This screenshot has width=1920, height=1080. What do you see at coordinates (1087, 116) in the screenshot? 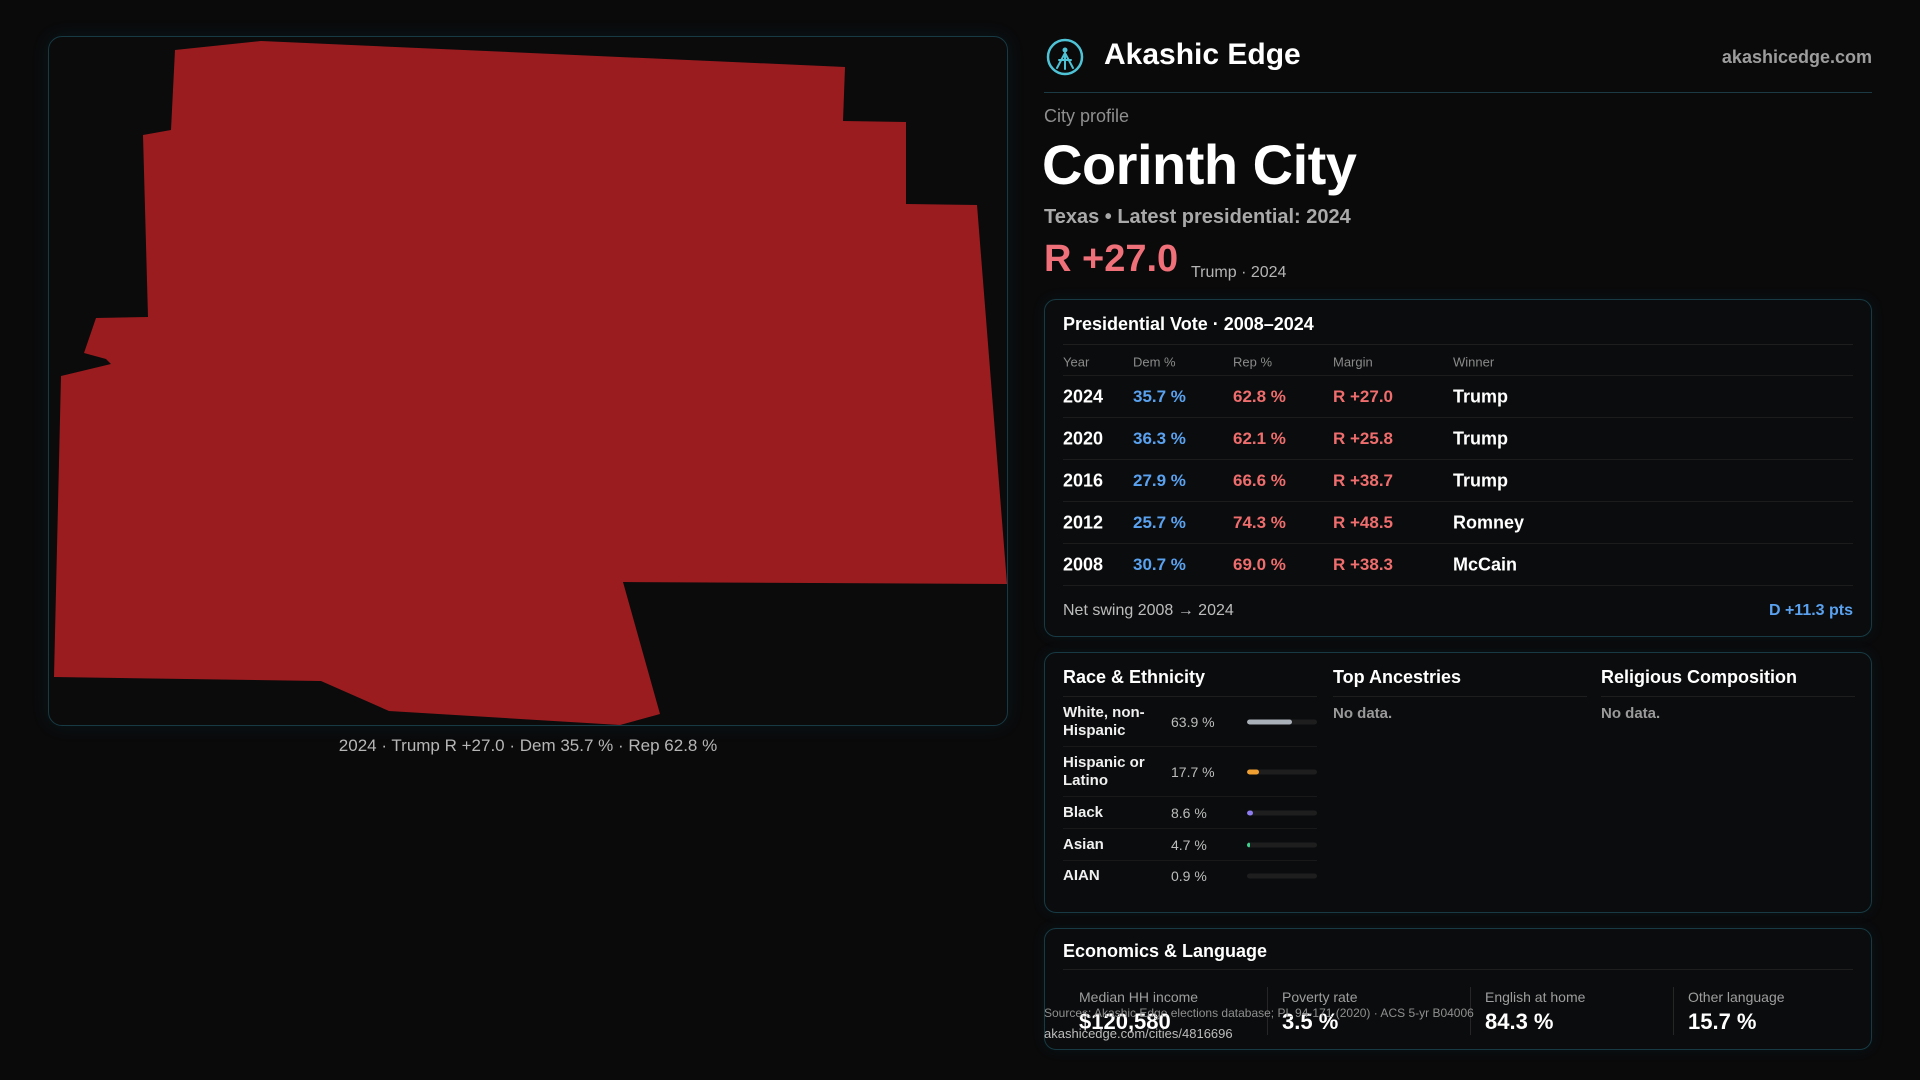
I see `page-eyebrow: City profile` at bounding box center [1087, 116].